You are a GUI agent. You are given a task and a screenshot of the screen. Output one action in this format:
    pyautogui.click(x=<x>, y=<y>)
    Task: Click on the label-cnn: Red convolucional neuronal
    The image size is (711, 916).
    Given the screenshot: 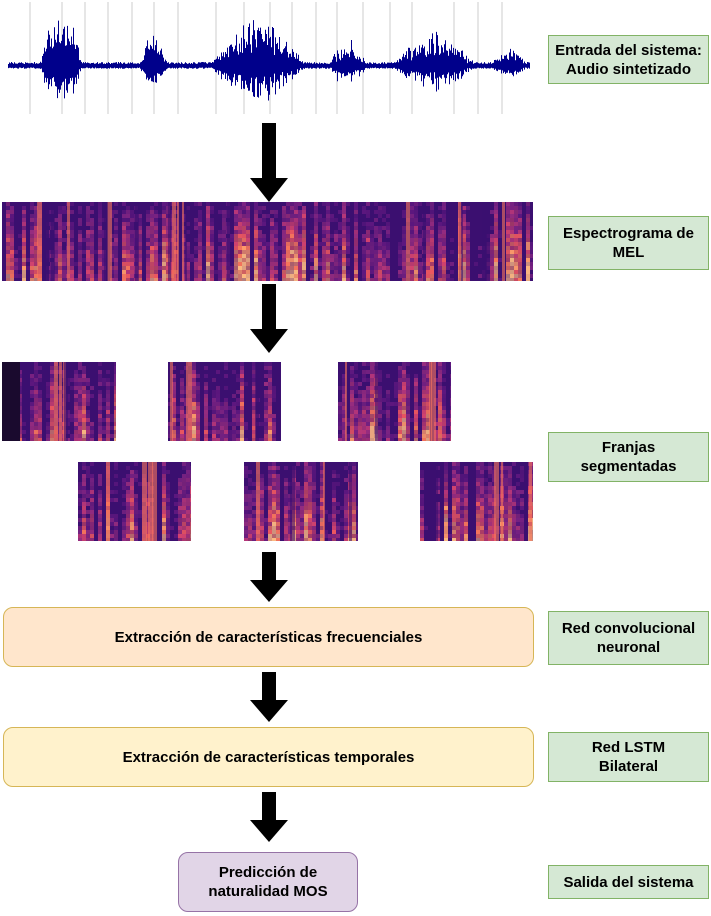 What is the action you would take?
    pyautogui.click(x=628, y=638)
    